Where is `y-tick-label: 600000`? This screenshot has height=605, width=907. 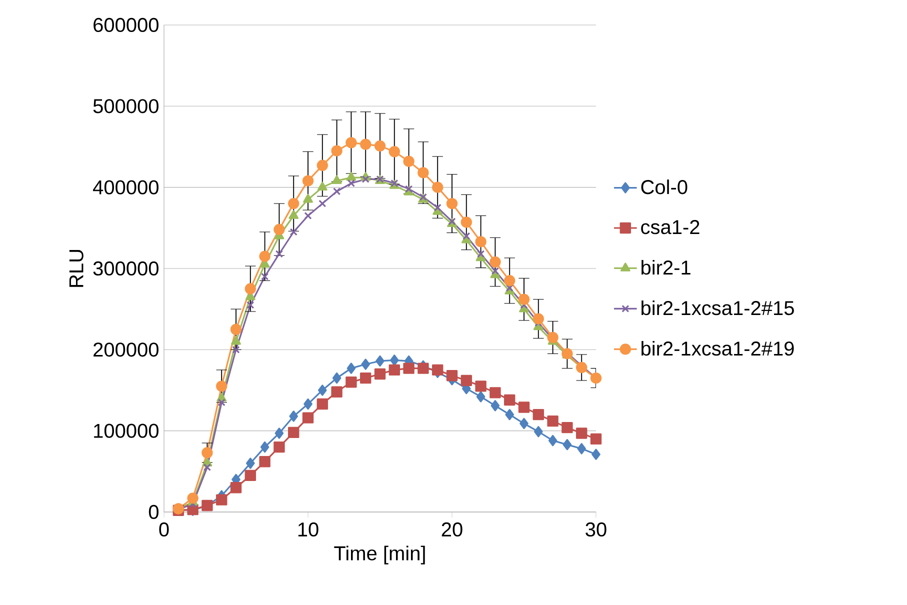 y-tick-label: 600000 is located at coordinates (126, 25).